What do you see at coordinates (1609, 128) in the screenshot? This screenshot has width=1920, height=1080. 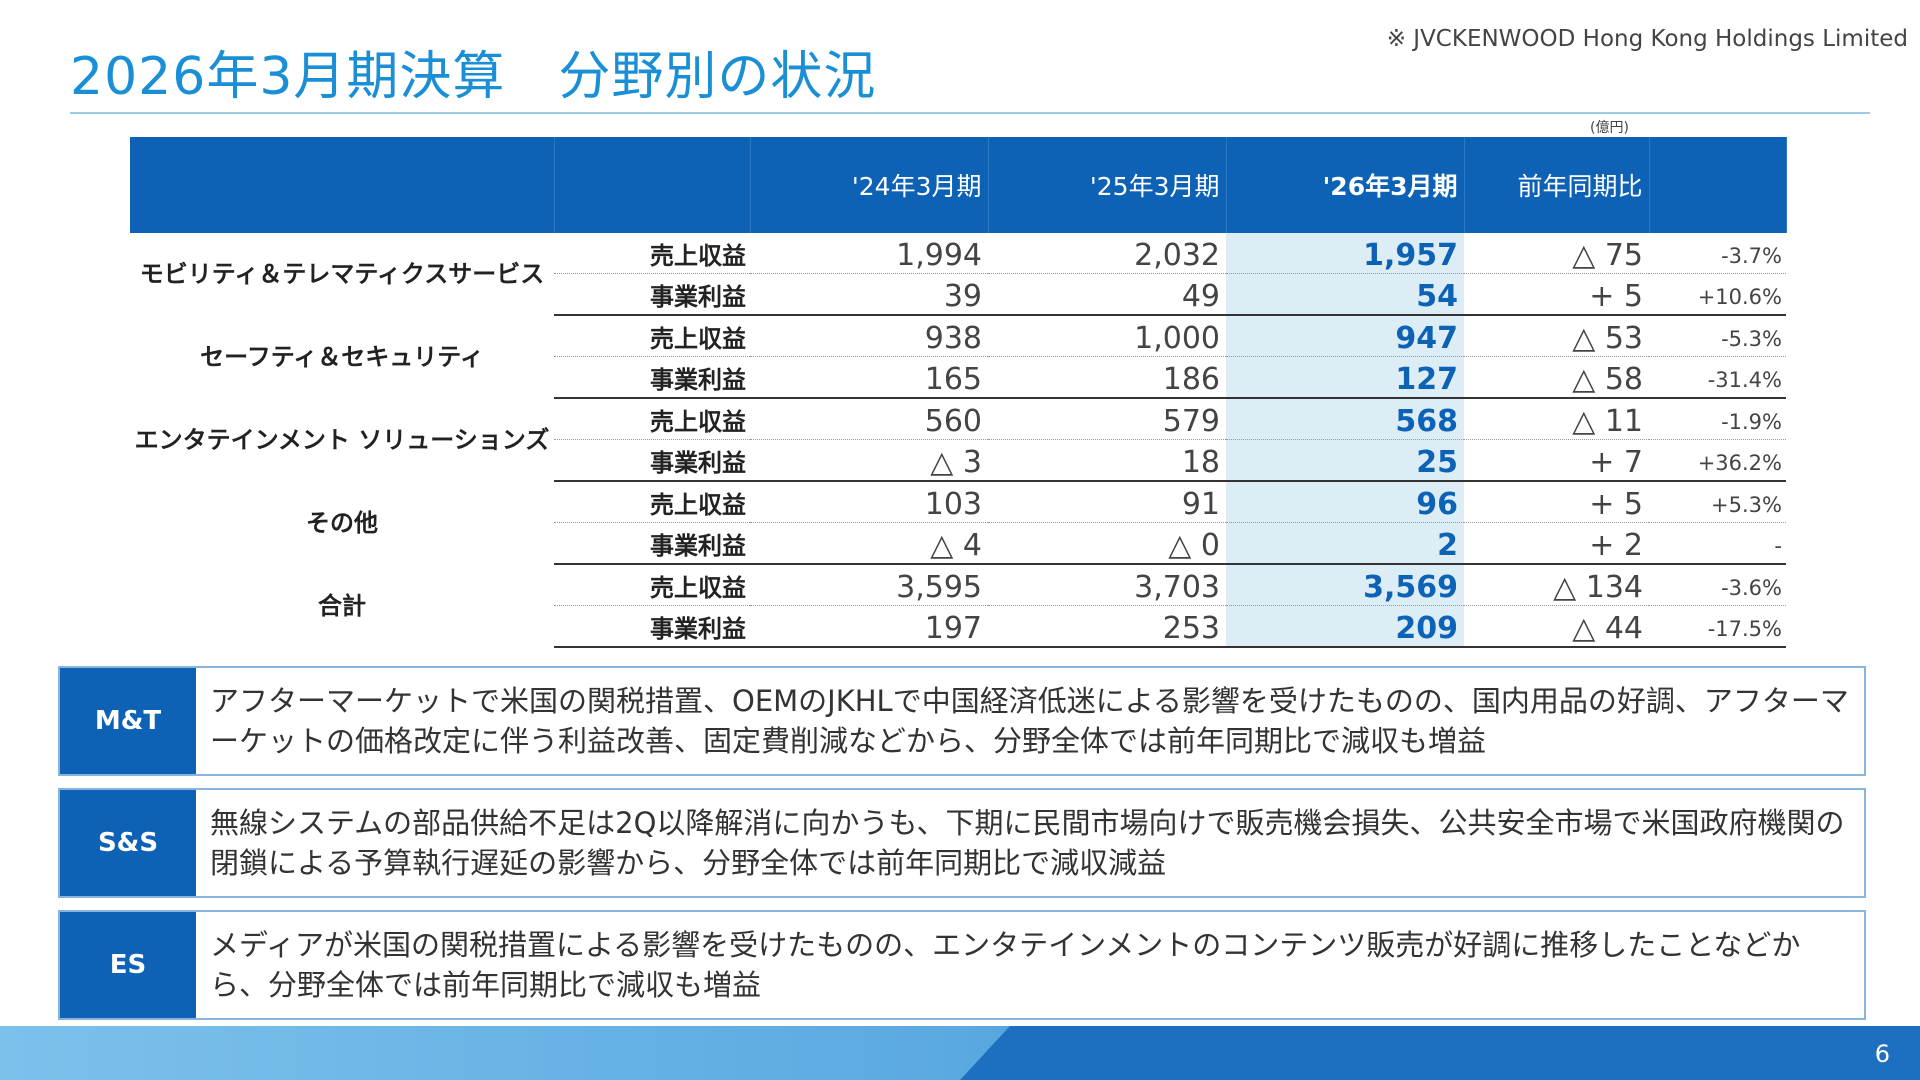 I see `unit-label: (億円)` at bounding box center [1609, 128].